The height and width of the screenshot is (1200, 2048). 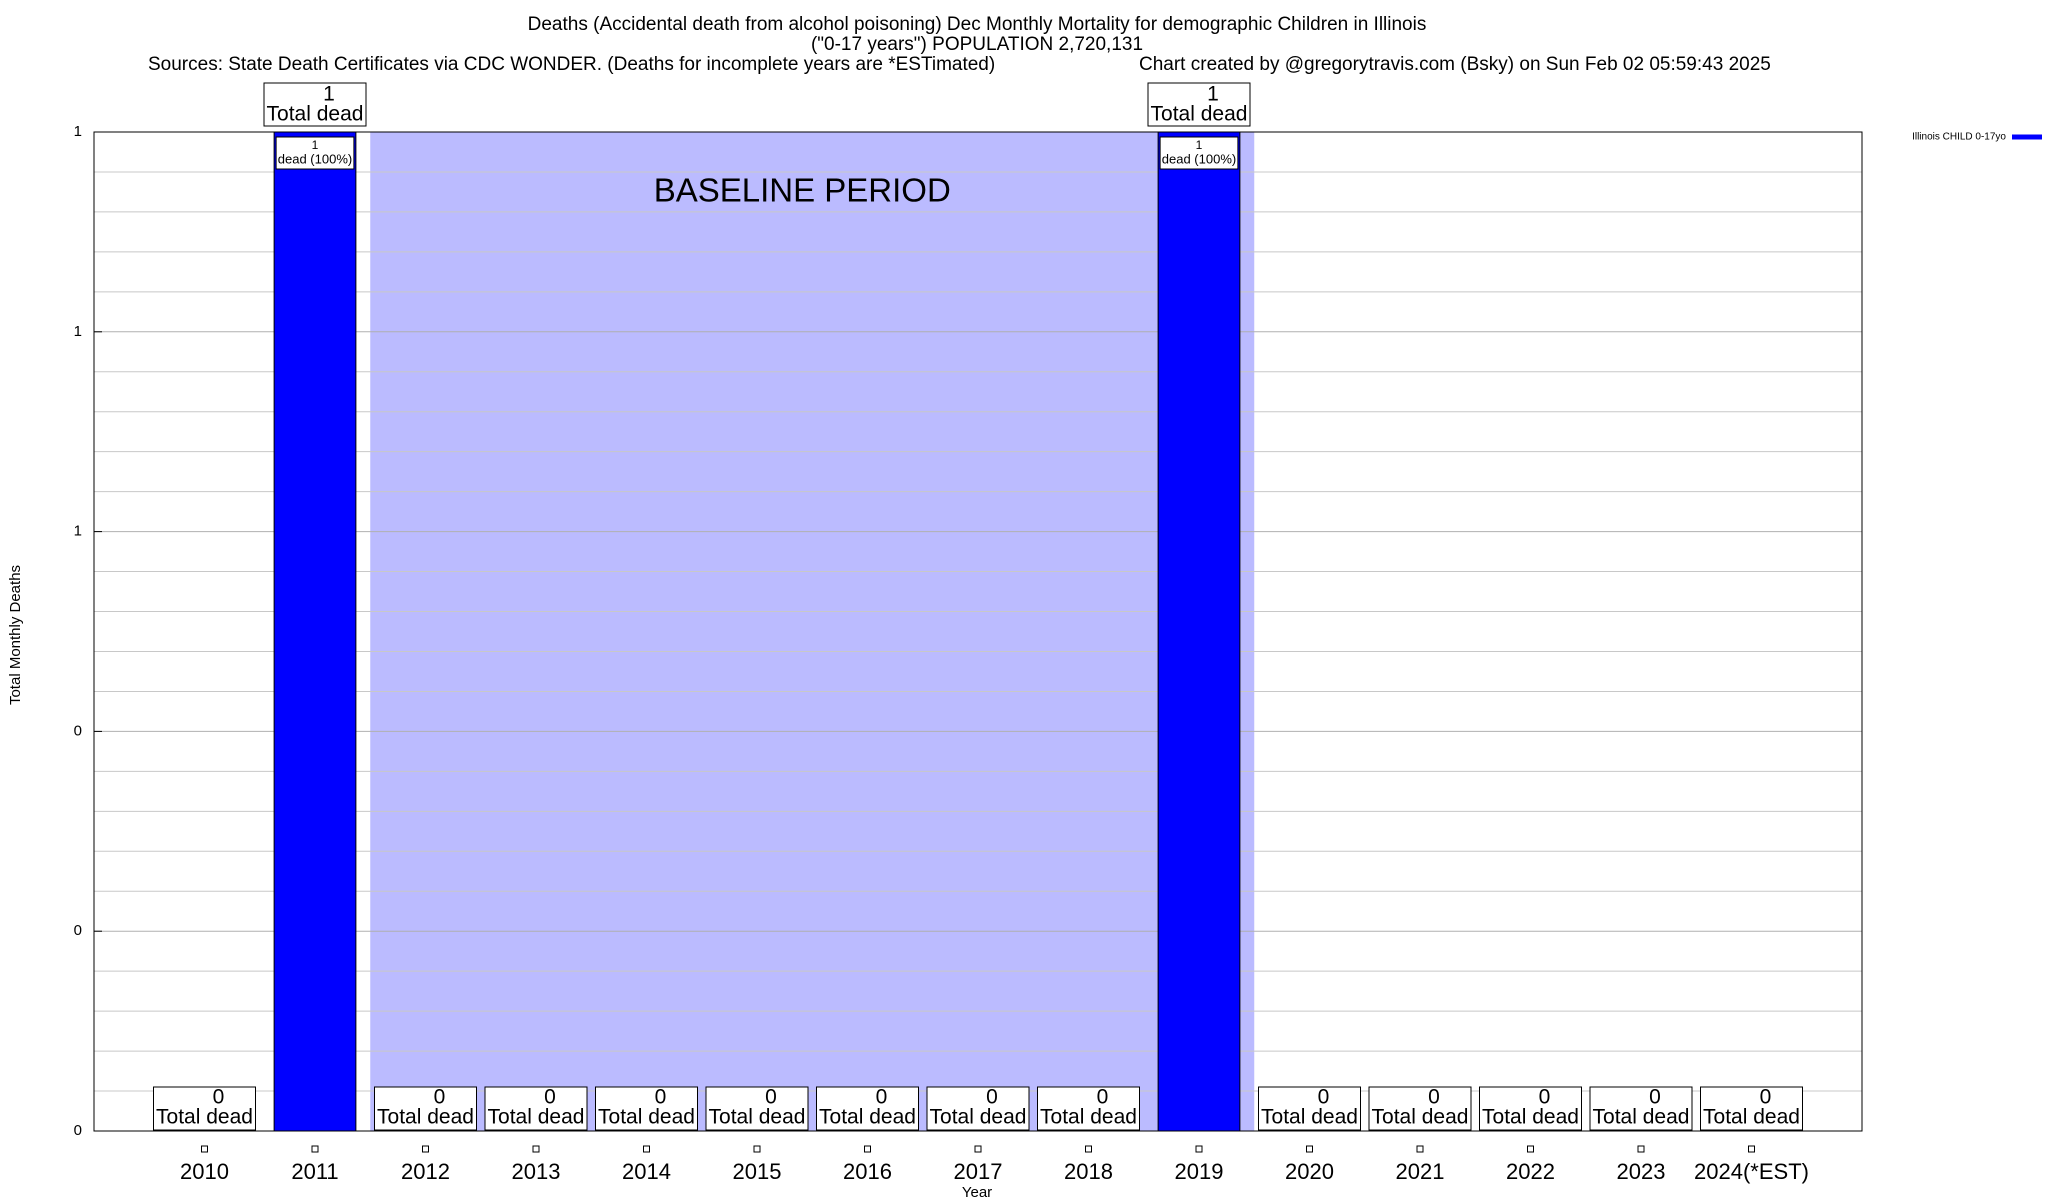 I want to click on x-tick-label: 2021, so click(x=1420, y=1171).